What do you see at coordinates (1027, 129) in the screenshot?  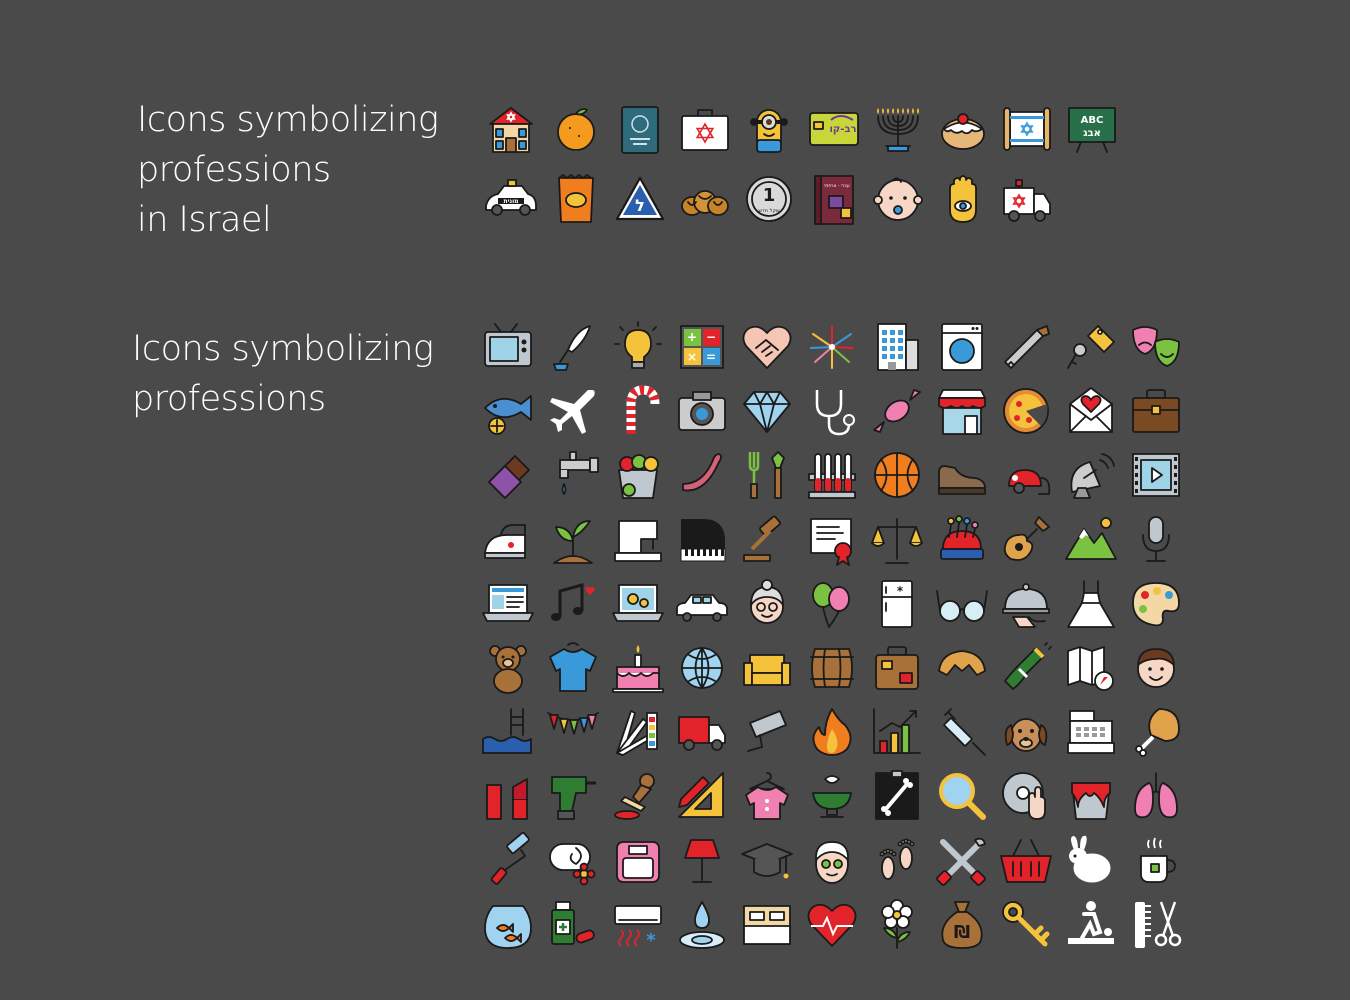 I see `torah-scroll-flag-icon` at bounding box center [1027, 129].